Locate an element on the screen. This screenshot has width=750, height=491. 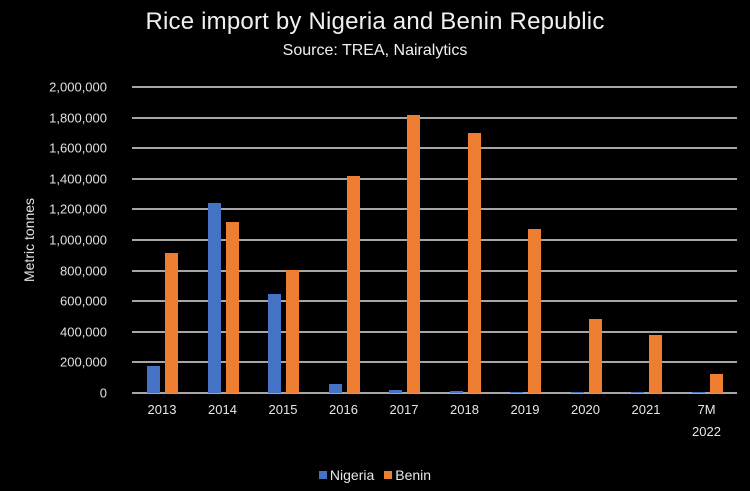
x-tick-label: 2017 is located at coordinates (404, 409).